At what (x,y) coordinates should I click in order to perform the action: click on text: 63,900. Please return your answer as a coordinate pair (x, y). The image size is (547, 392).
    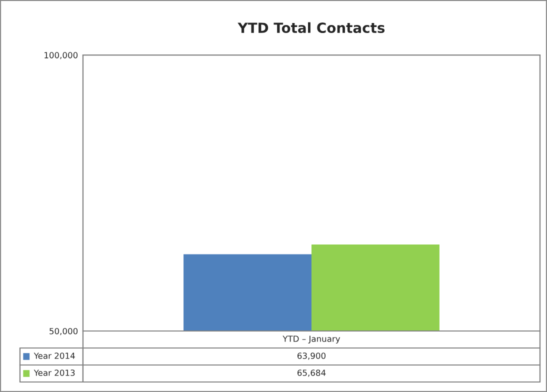
    Looking at the image, I should click on (311, 356).